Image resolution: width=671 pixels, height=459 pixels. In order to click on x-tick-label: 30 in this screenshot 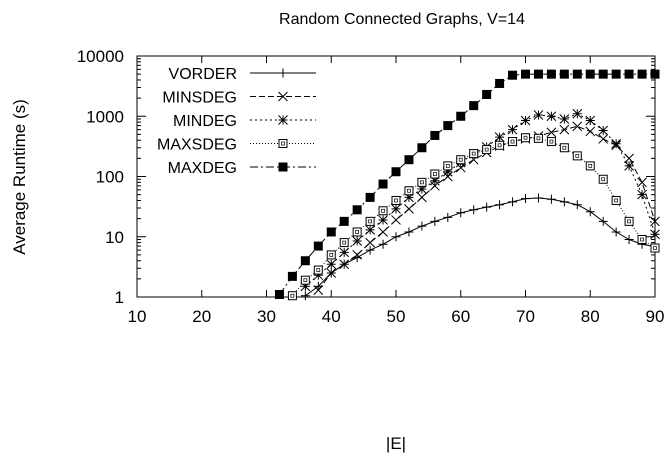, I will do `click(266, 316)`.